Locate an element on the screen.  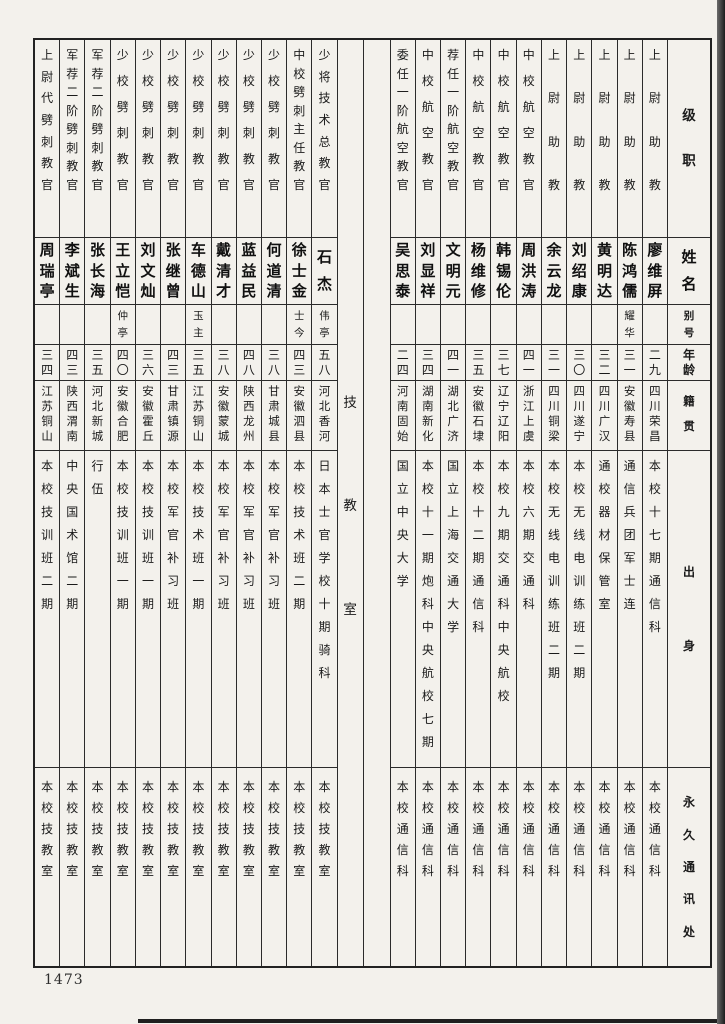
cell-name: 杨维修 is located at coordinates (478, 270).